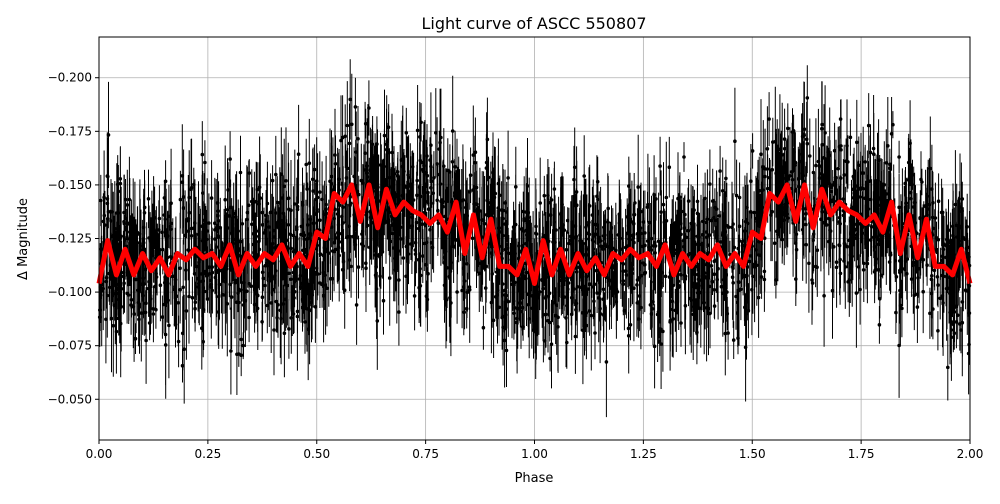 This screenshot has width=1000, height=504. I want to click on y-axis-label: Δ Magnitude, so click(23, 239).